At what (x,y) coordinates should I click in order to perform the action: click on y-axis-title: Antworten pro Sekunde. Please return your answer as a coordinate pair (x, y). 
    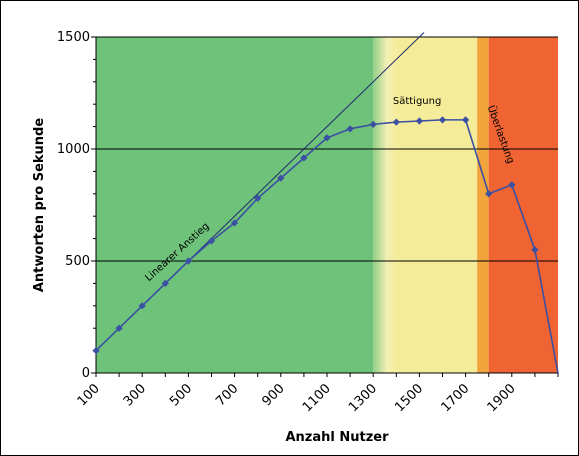
    Looking at the image, I should click on (39, 205).